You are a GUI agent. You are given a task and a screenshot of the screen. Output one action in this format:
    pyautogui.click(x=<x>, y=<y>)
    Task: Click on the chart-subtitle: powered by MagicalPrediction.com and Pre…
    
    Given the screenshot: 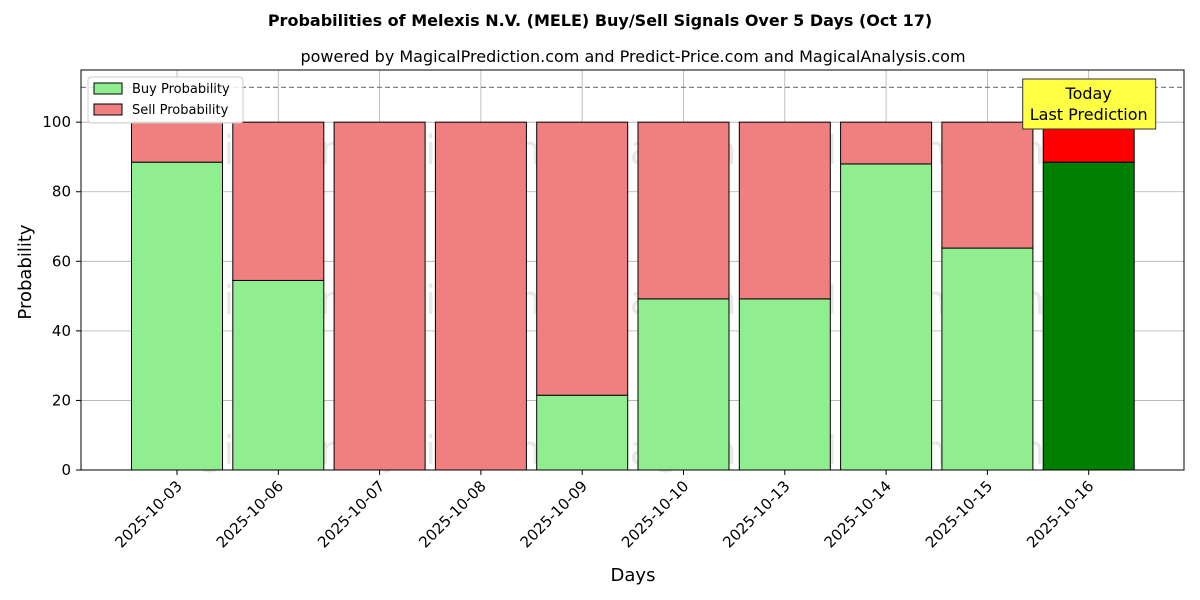 What is the action you would take?
    pyautogui.click(x=632, y=56)
    